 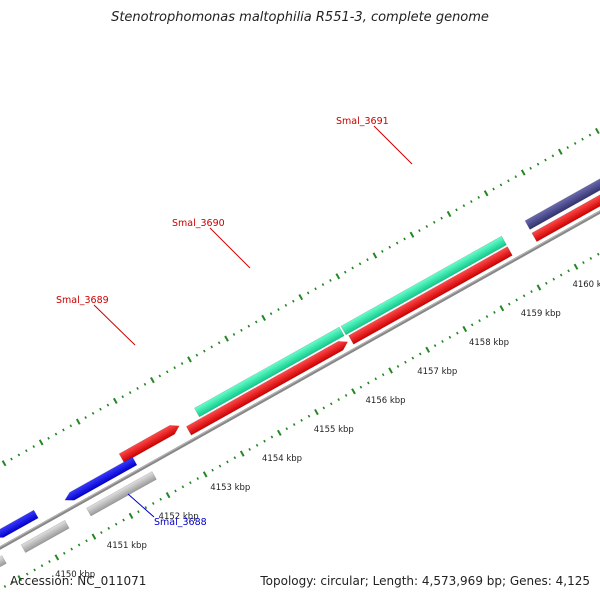 What do you see at coordinates (198, 223) in the screenshot?
I see `svg-text: Smal_3690` at bounding box center [198, 223].